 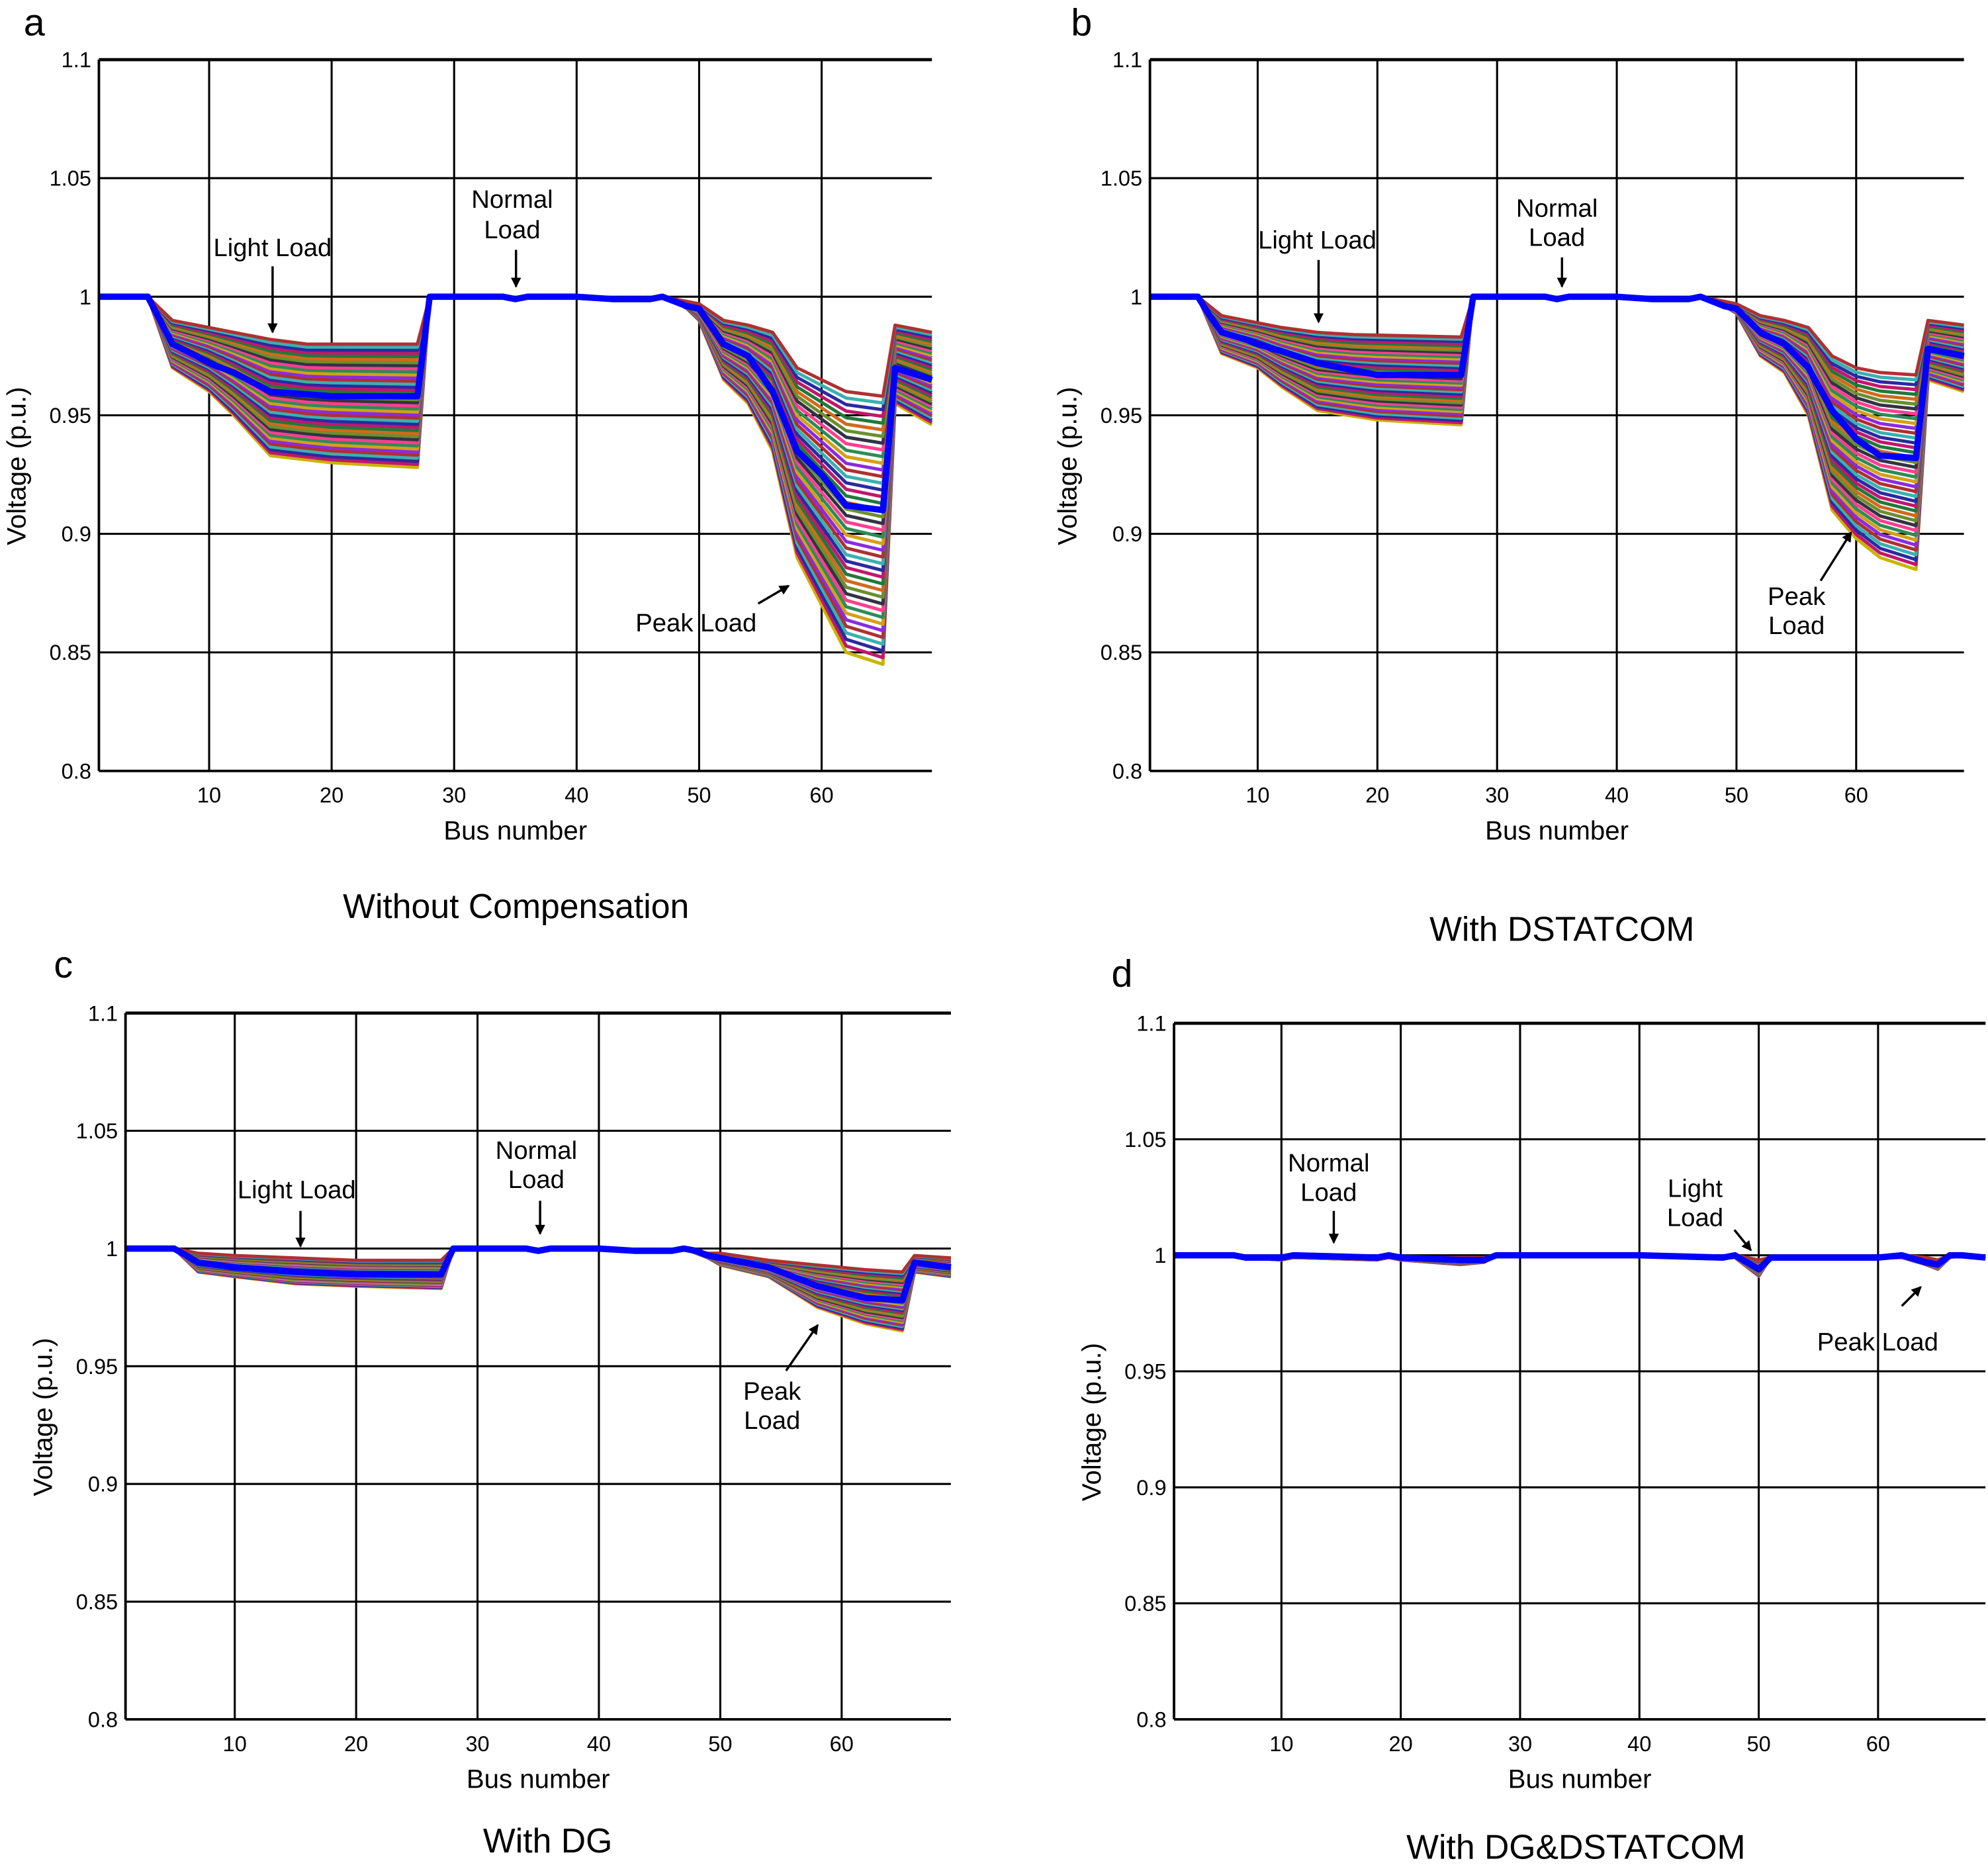 I want to click on panel-label: b, so click(x=1081, y=23).